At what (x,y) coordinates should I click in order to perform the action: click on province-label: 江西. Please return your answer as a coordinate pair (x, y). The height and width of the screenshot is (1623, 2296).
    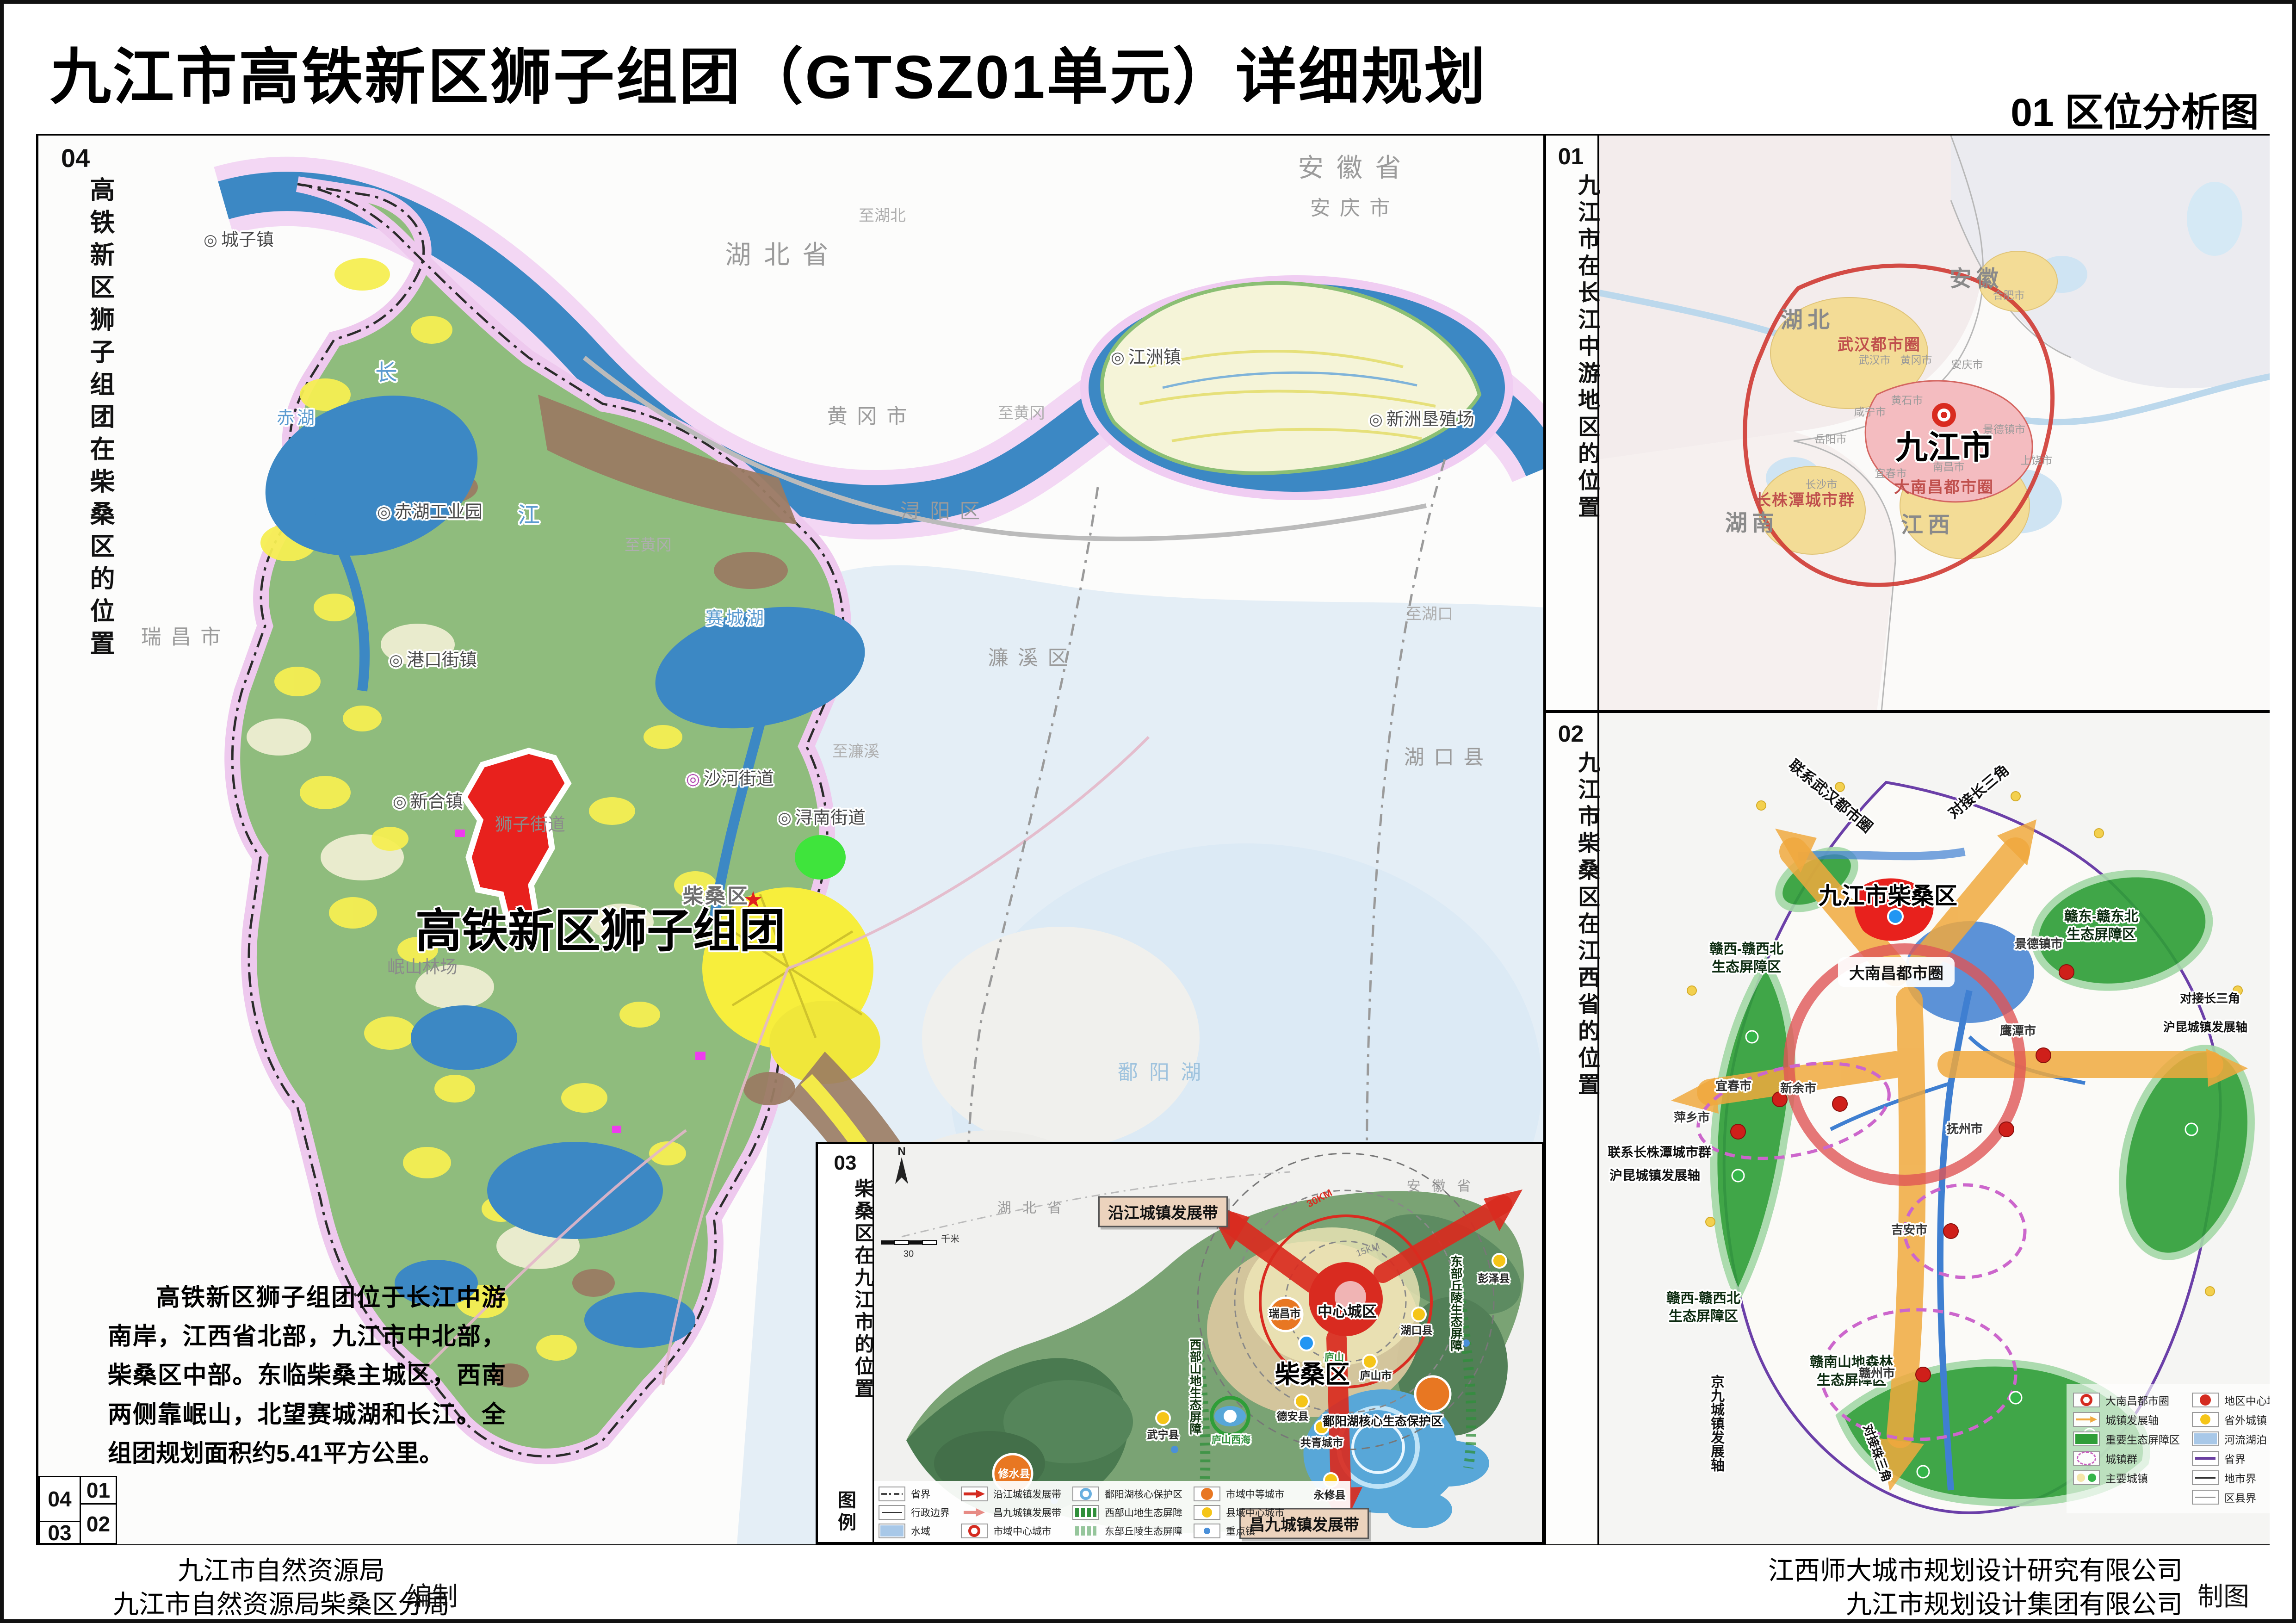
    Looking at the image, I should click on (1927, 525).